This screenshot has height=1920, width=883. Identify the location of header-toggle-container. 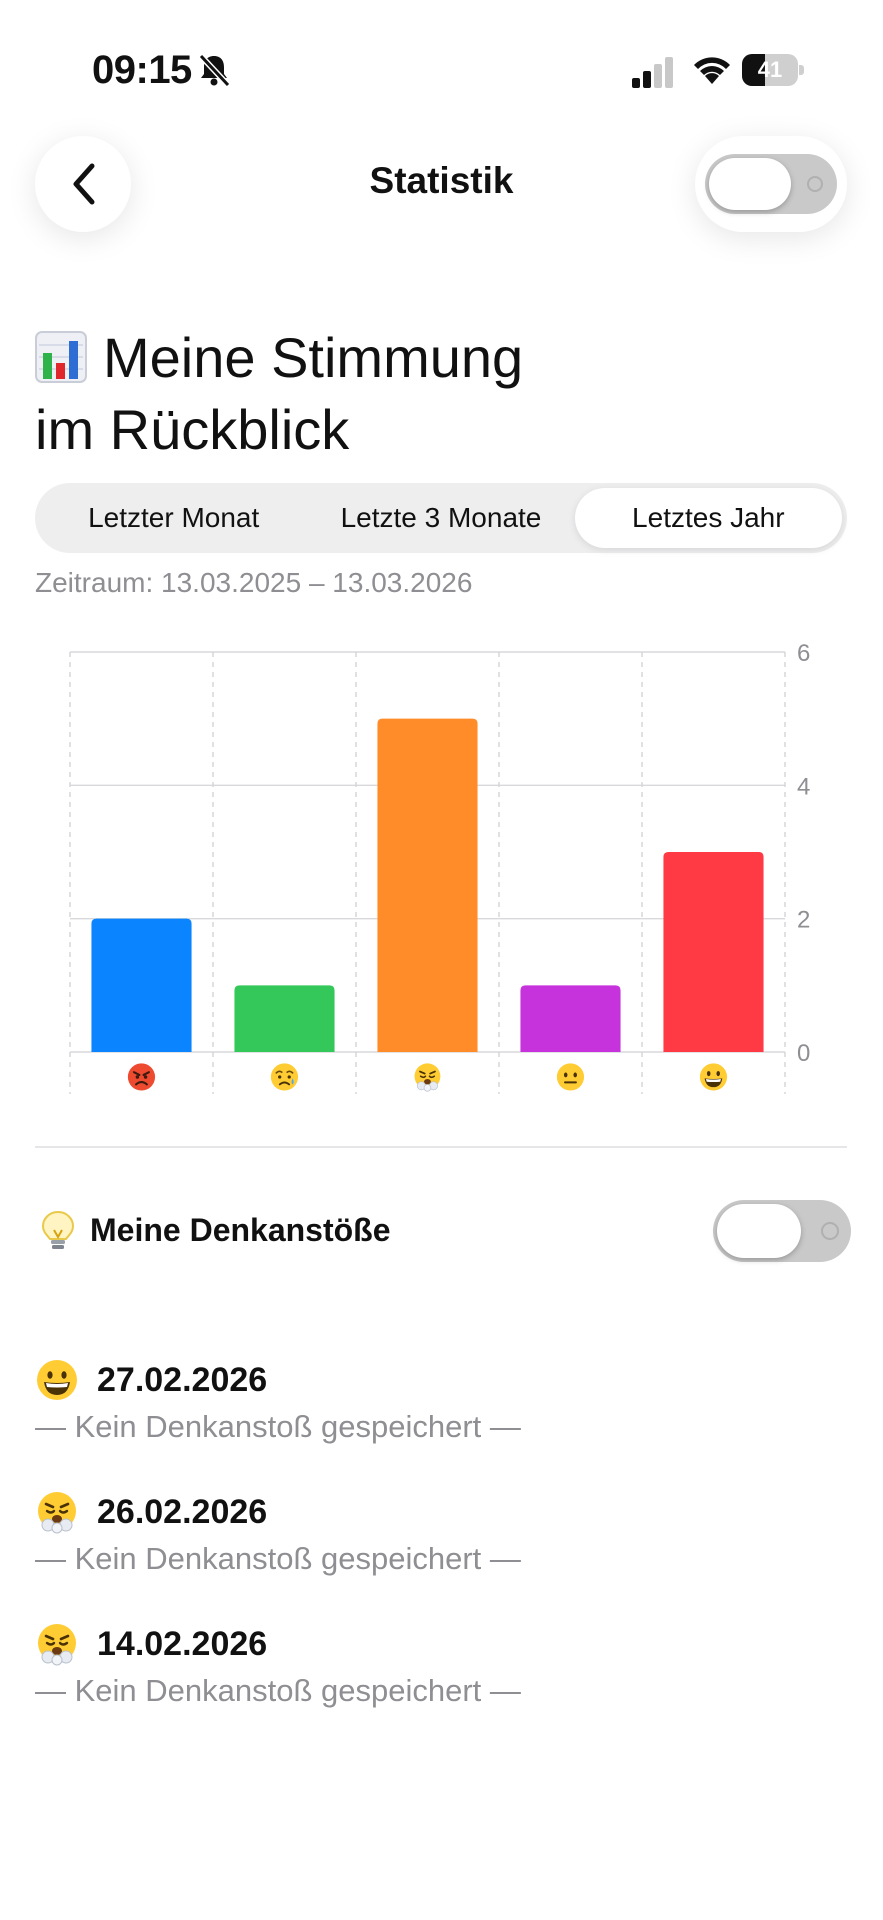
(771, 184).